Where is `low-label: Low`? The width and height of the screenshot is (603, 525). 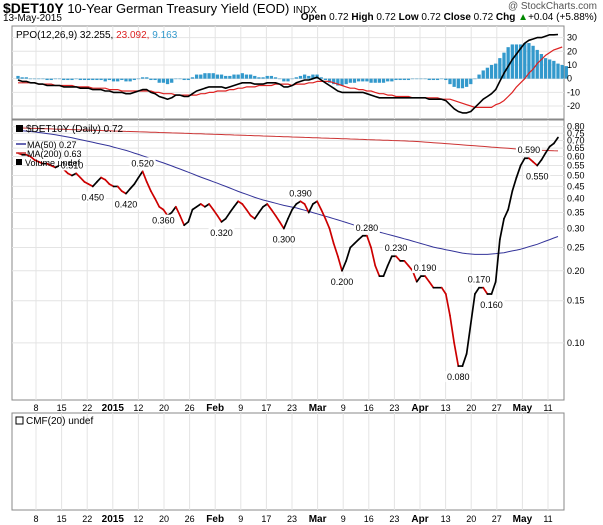 low-label: Low is located at coordinates (408, 17).